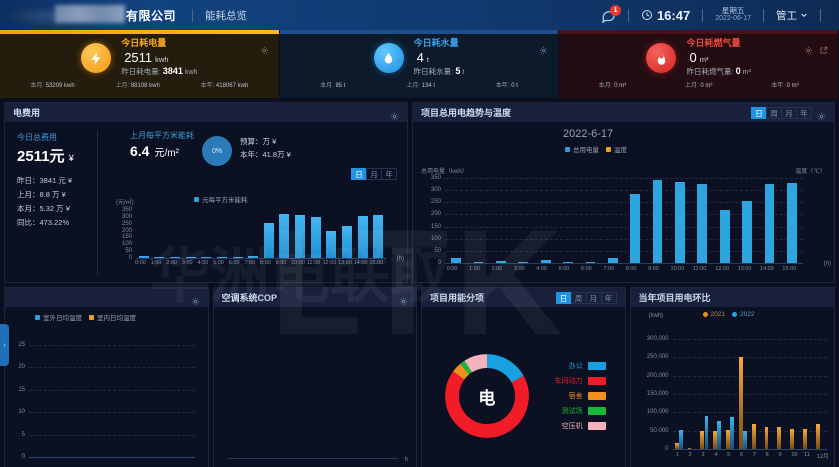  What do you see at coordinates (713, 43) in the screenshot?
I see `kpi-title: 今日耗燃气量` at bounding box center [713, 43].